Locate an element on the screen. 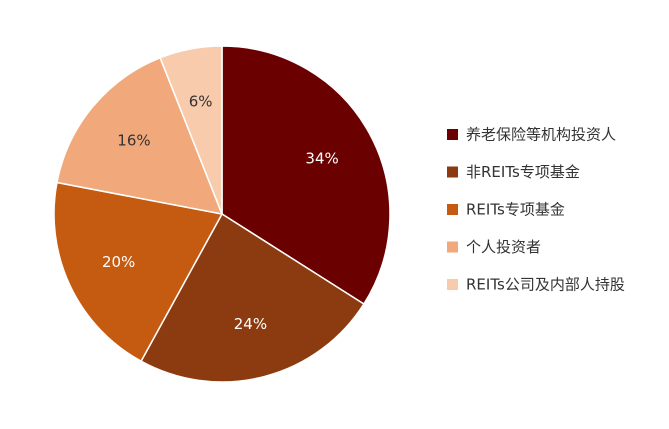  data-label: 16% is located at coordinates (133, 141).